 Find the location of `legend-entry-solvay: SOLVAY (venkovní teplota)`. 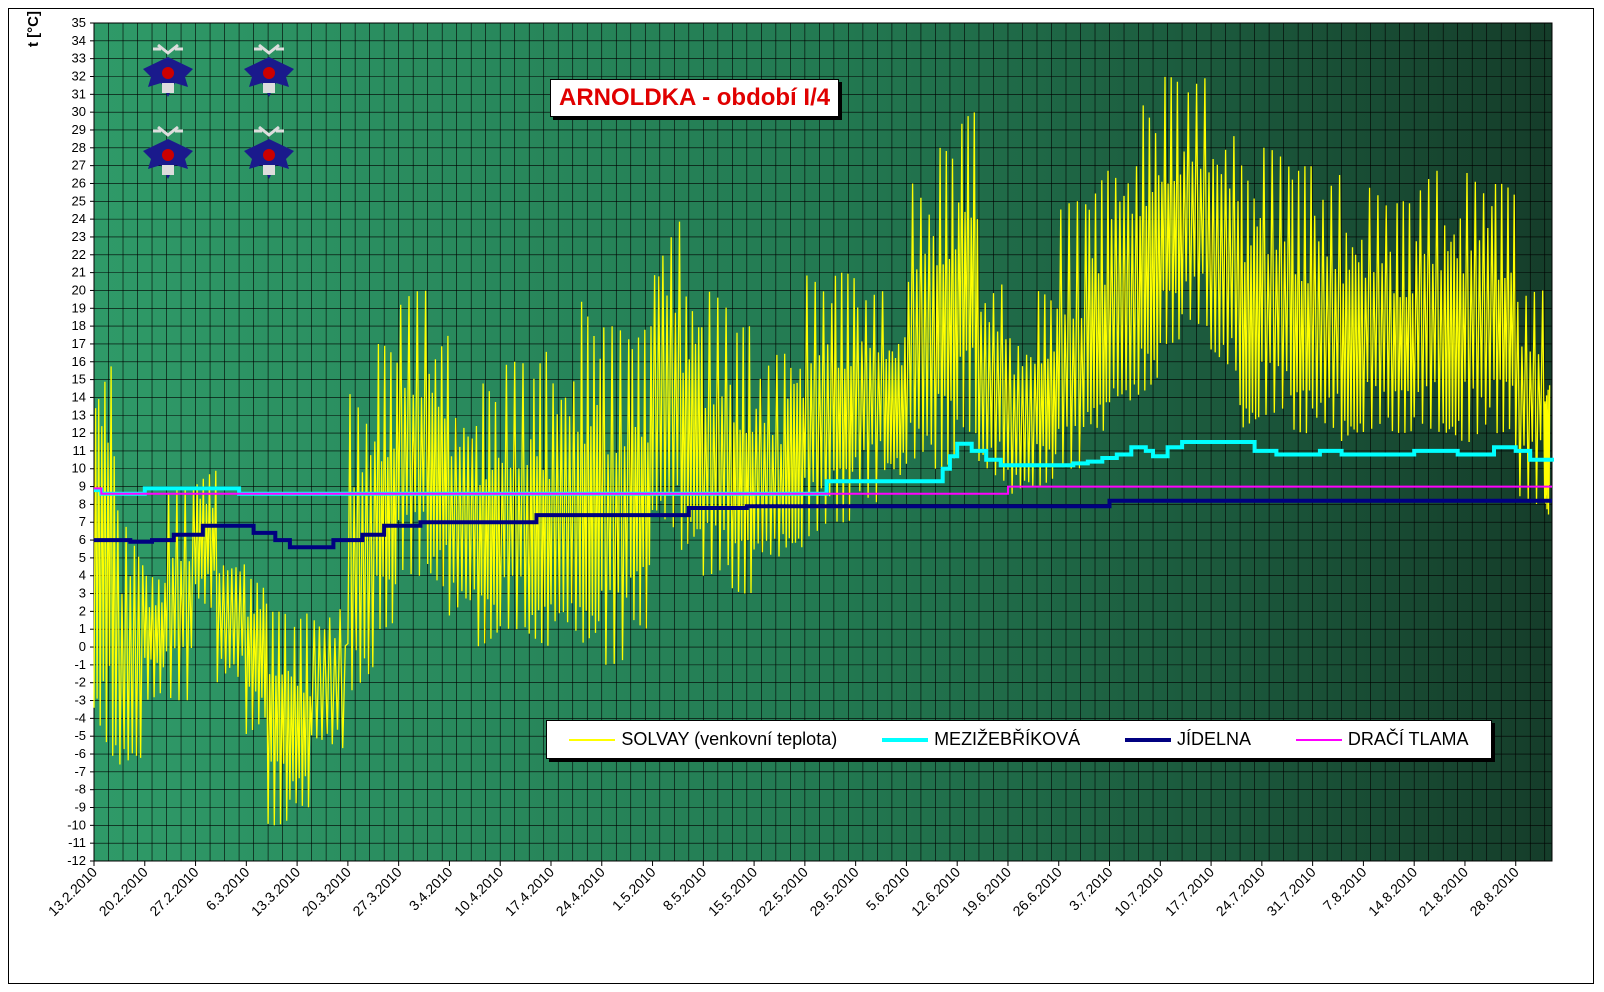

legend-entry-solvay: SOLVAY (venkovní teplota) is located at coordinates (703, 739).